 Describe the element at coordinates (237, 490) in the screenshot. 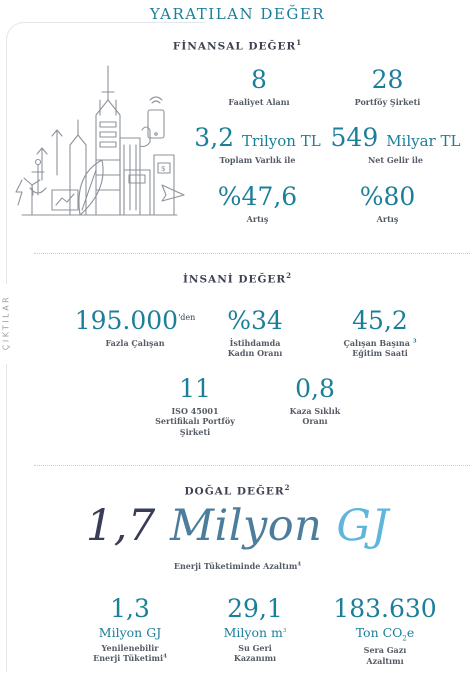

I see `dogal-title: DOĞAL DEĞER2` at that location.